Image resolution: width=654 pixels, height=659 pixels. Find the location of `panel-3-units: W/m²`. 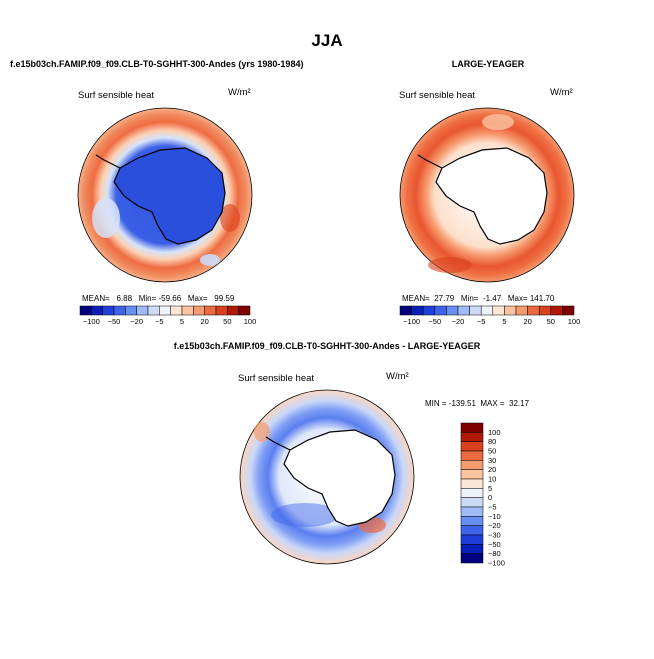

panel-3-units: W/m² is located at coordinates (397, 376).